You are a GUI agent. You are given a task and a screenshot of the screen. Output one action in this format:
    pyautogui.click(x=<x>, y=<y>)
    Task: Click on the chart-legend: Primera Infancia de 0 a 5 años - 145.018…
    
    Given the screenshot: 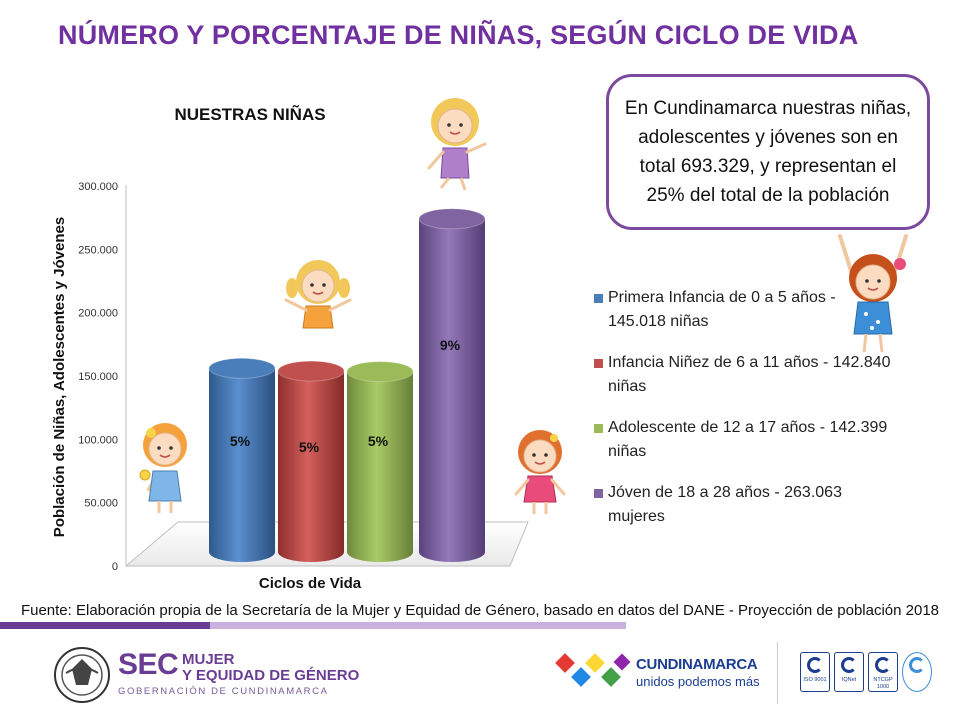 What is the action you would take?
    pyautogui.click(x=744, y=416)
    